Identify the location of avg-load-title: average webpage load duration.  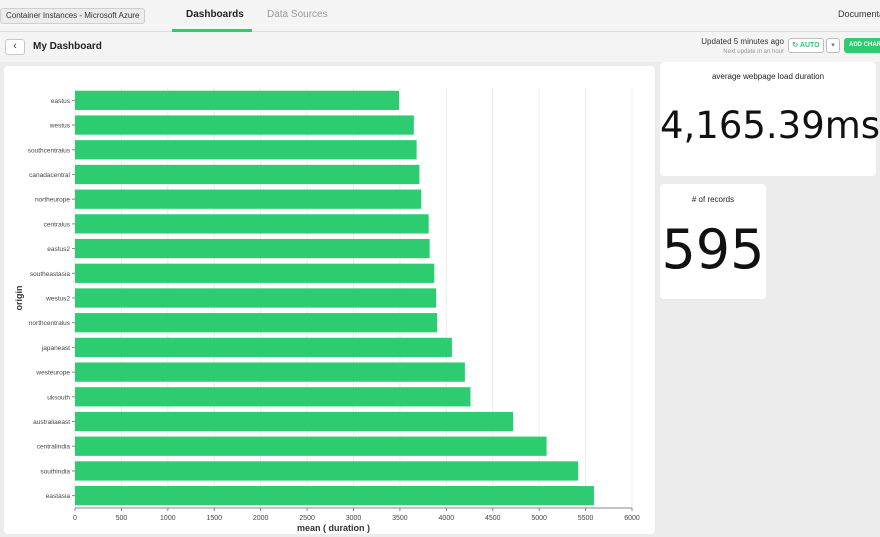
(768, 76).